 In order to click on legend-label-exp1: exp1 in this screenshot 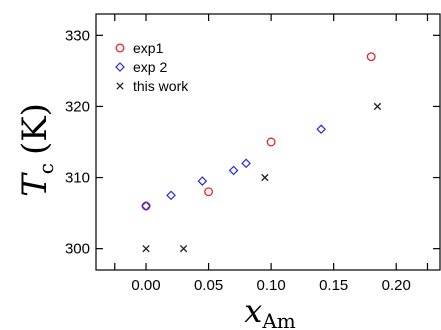, I will do `click(148, 48)`.